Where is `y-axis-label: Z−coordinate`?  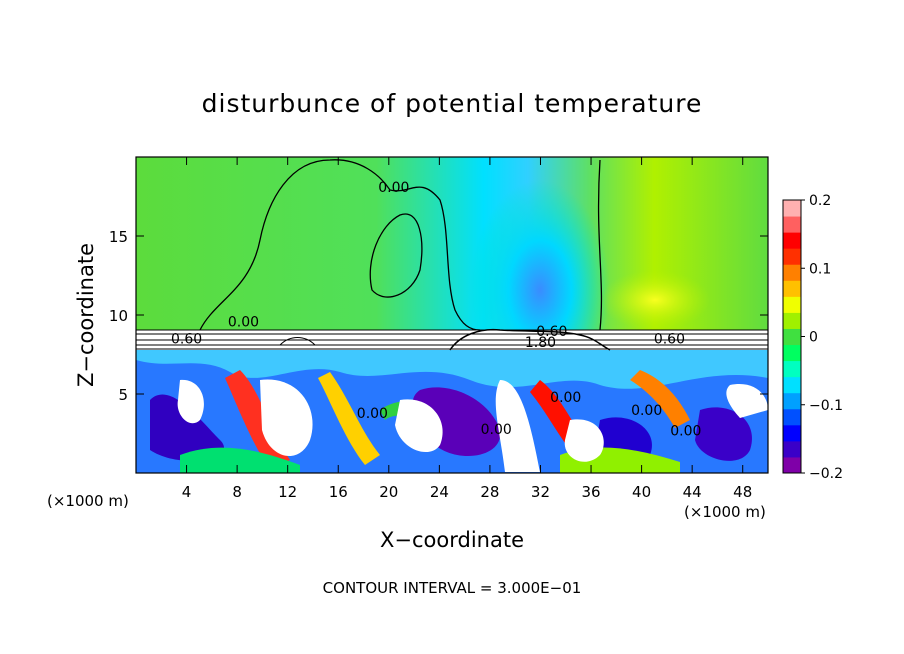 y-axis-label: Z−coordinate is located at coordinates (86, 315).